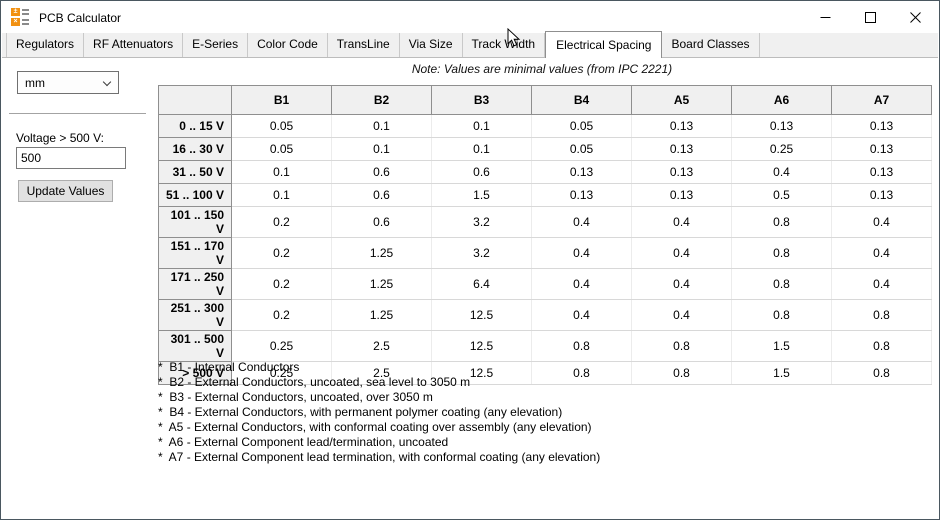 The image size is (940, 520). I want to click on title-bar: ± × PCB Calculator, so click(470, 17).